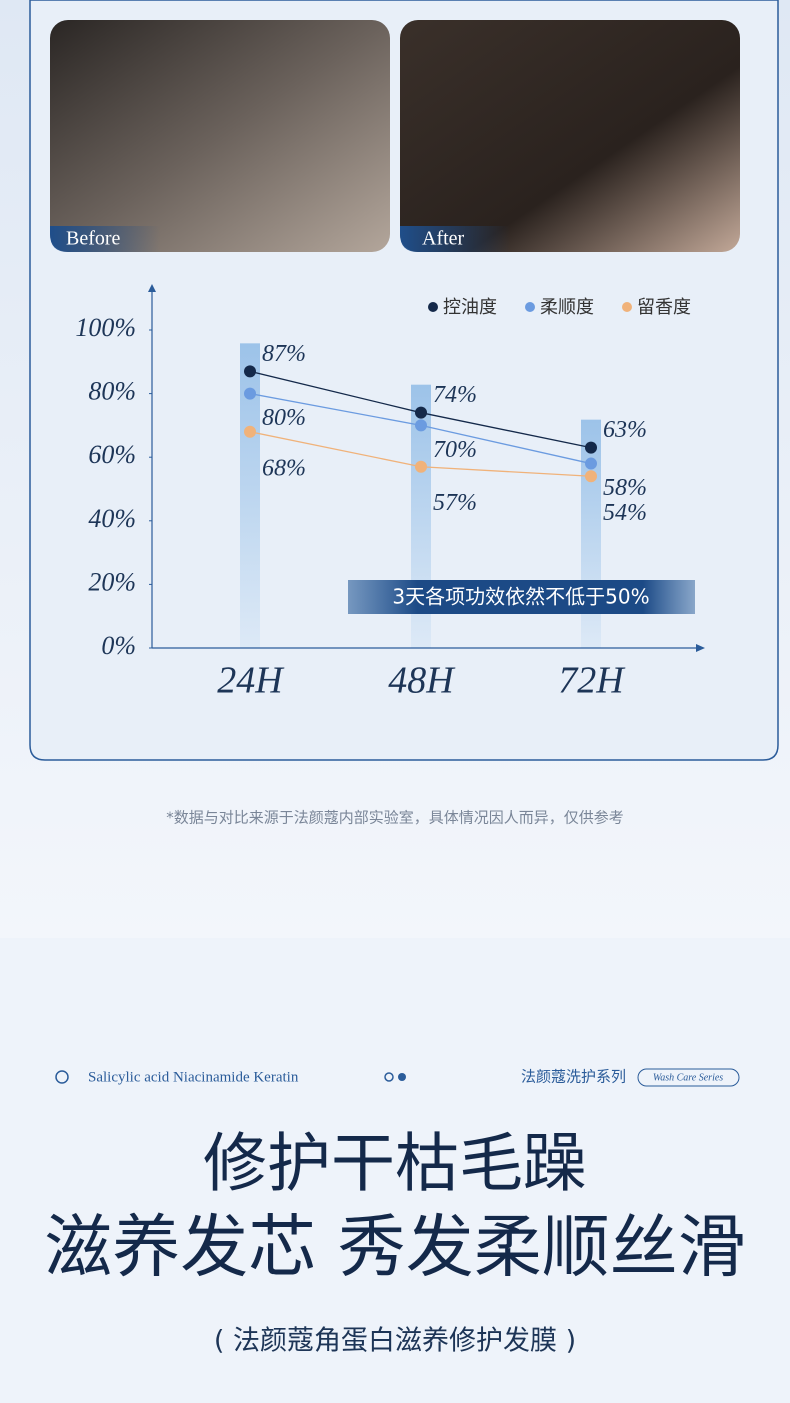 This screenshot has width=790, height=1403. I want to click on value-label: 68%, so click(284, 468).